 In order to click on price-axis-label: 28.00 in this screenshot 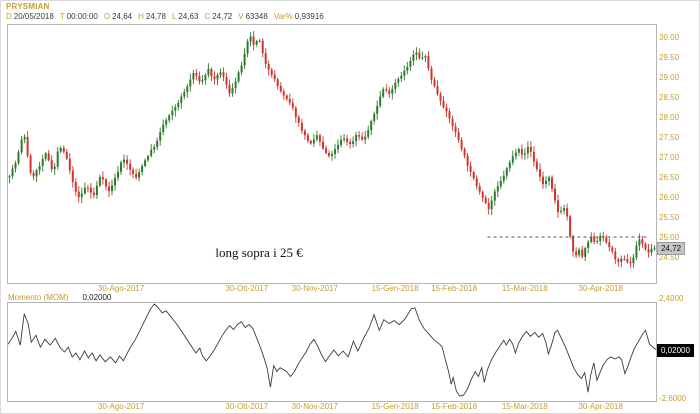, I will do `click(669, 117)`.